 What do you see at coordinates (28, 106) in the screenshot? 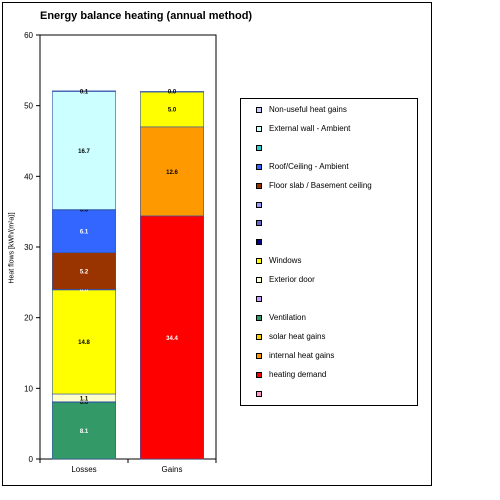
I see `y-tick-label: 50` at bounding box center [28, 106].